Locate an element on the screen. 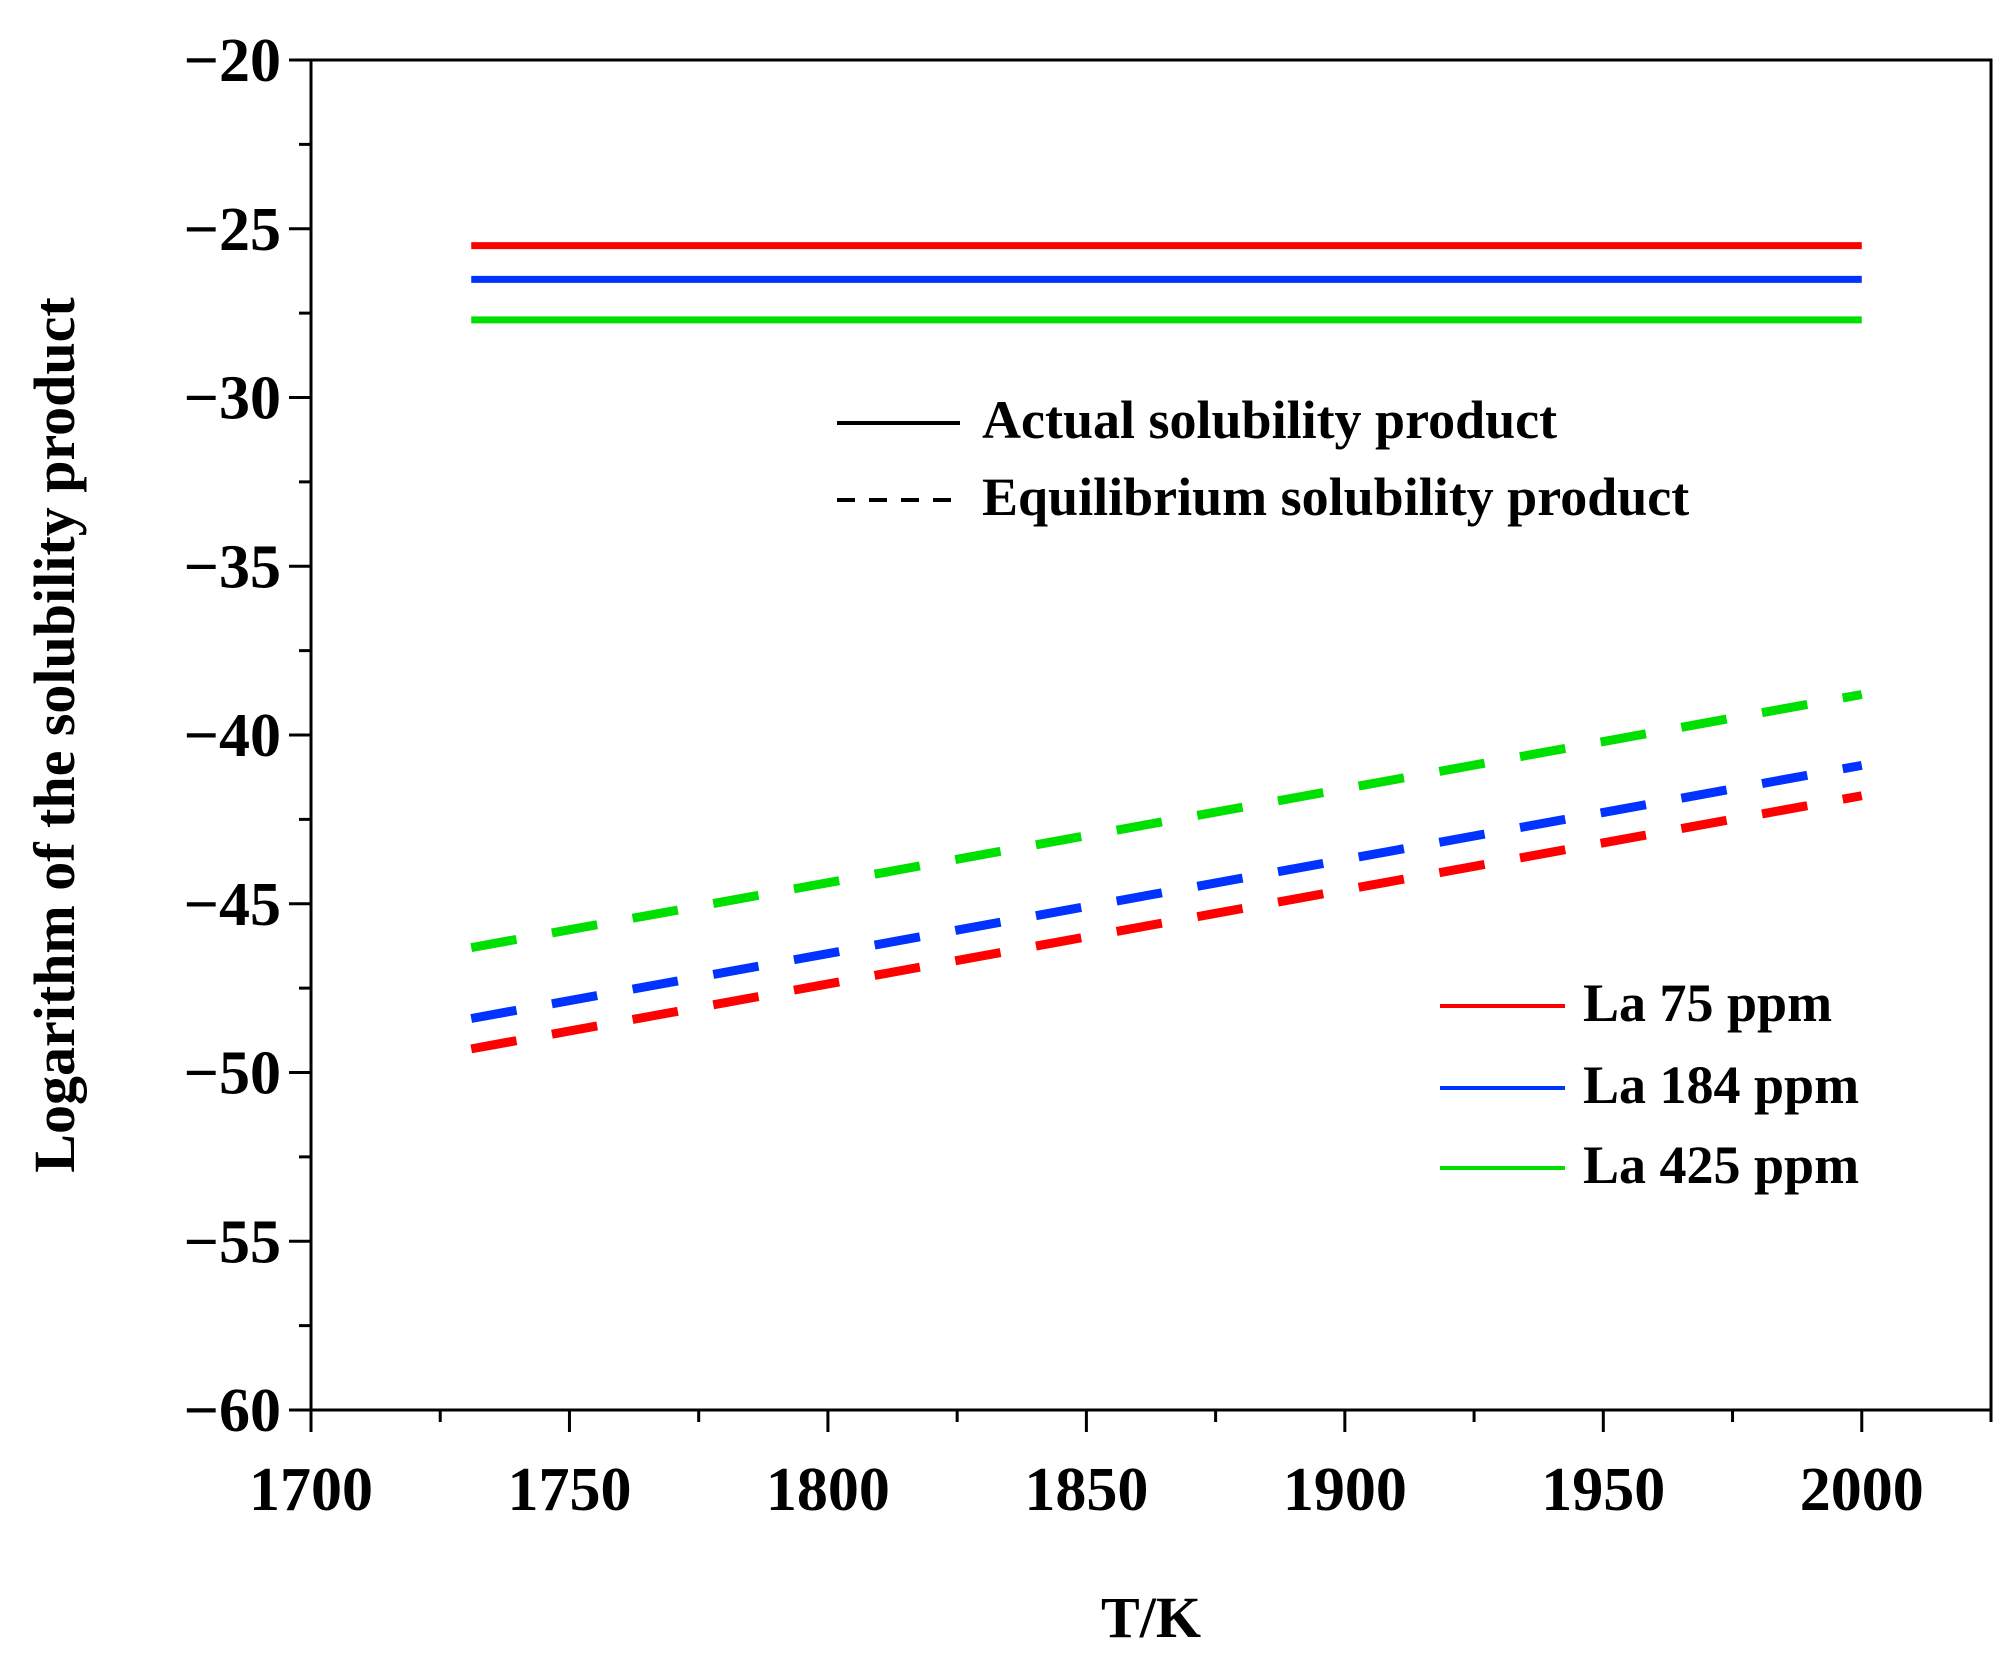 The width and height of the screenshot is (2009, 1659). x-axis: 1700 1750 1800 1850 1900 1950 2000 is located at coordinates (1121, 1467).